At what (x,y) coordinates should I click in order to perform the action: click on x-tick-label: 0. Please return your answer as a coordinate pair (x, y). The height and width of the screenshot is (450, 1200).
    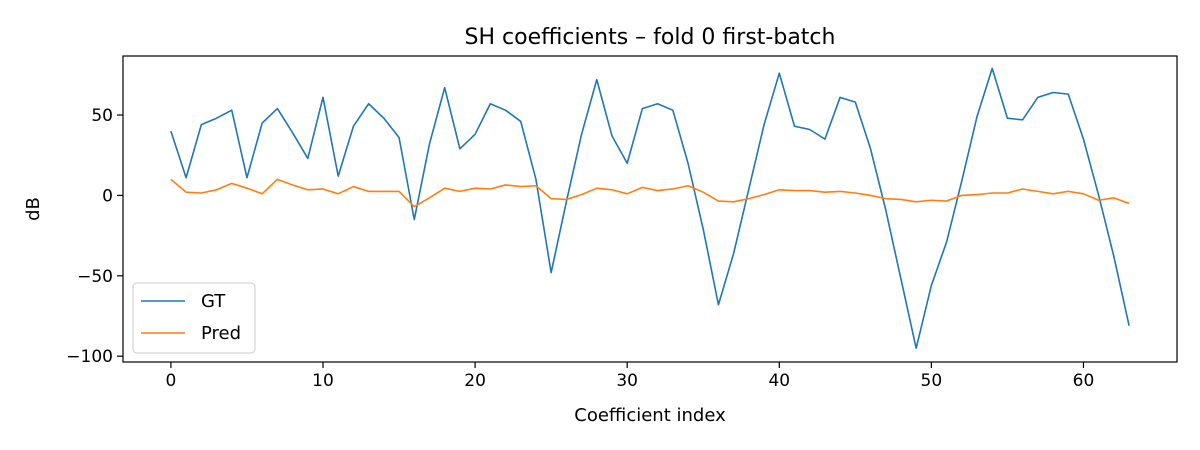
    Looking at the image, I should click on (170, 381).